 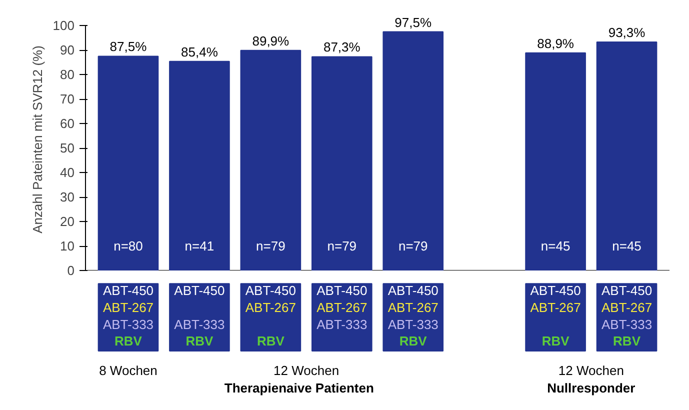 I want to click on text: Therapienaive Patienten, so click(x=299, y=388).